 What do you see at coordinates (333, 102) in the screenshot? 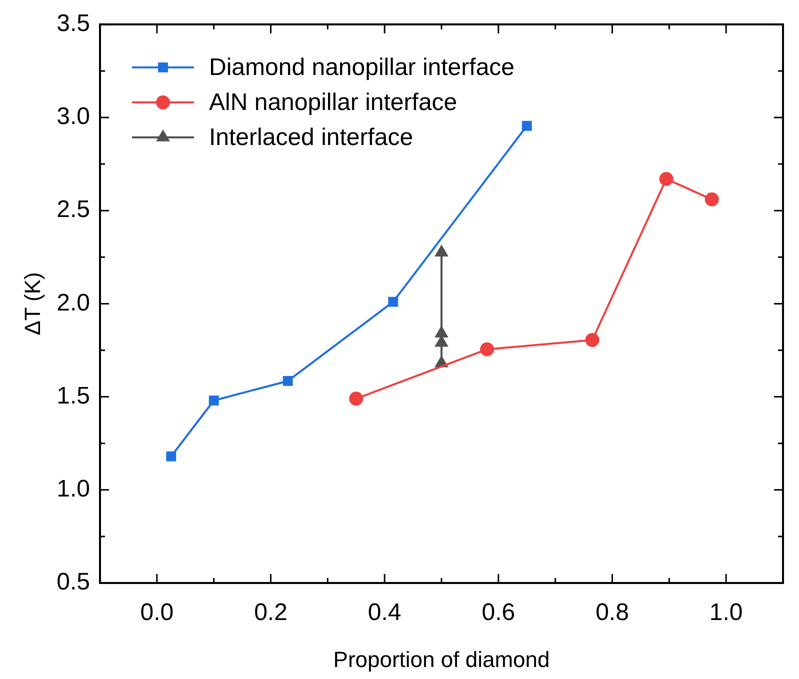
I see `legend-label: AlN nanopillar interface` at bounding box center [333, 102].